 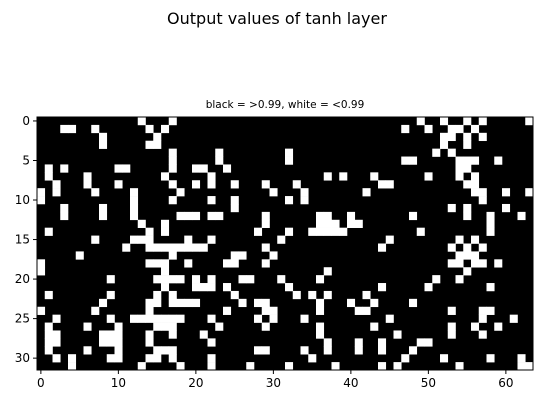 What do you see at coordinates (350, 383) in the screenshot?
I see `x-tick-label: 40` at bounding box center [350, 383].